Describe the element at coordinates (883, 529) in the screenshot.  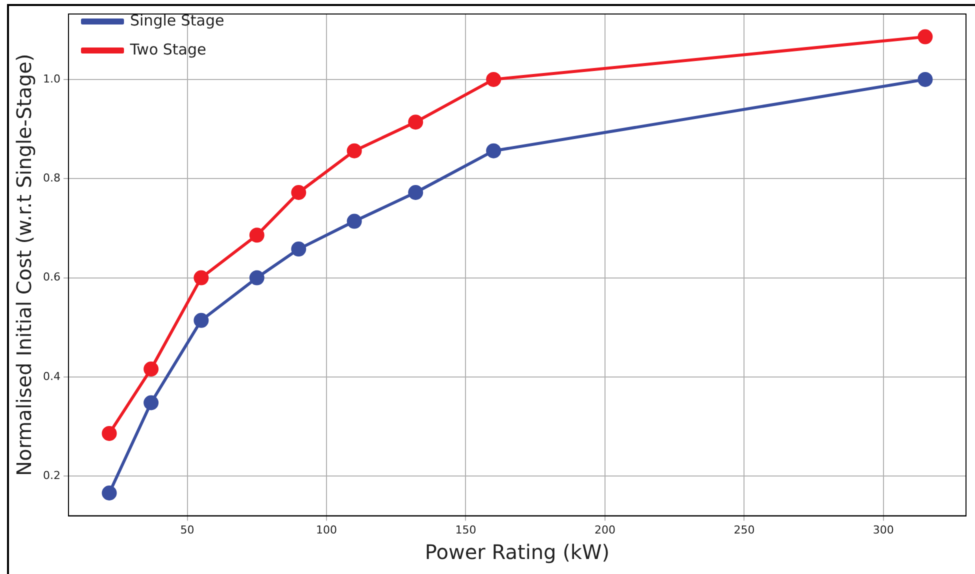
I see `x-tick-label: 300` at that location.